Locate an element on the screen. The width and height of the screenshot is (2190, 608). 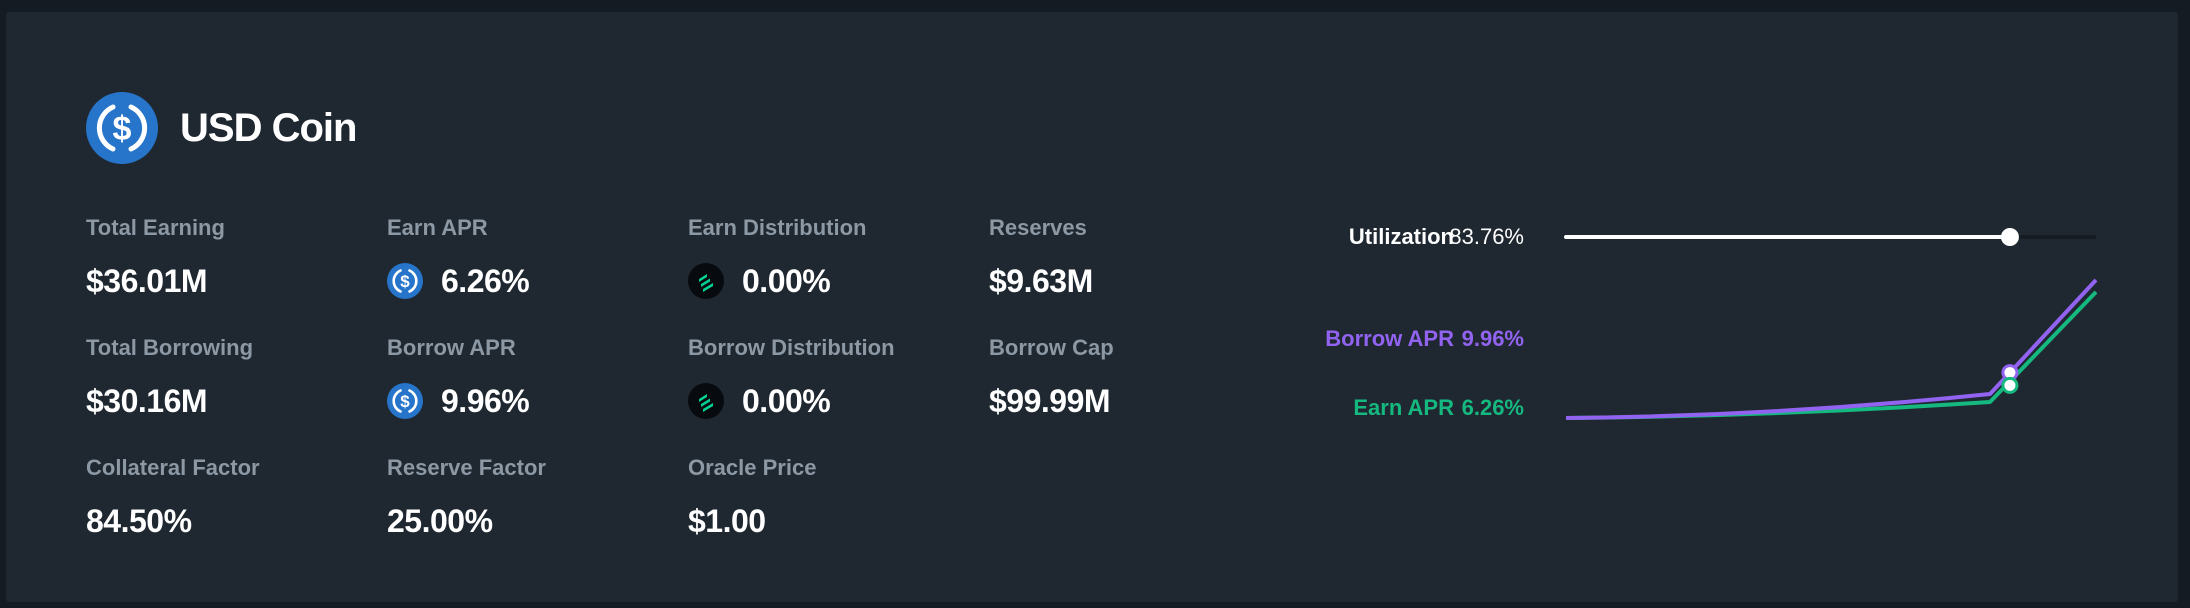
rate-curve-plot is located at coordinates (1831, 324).